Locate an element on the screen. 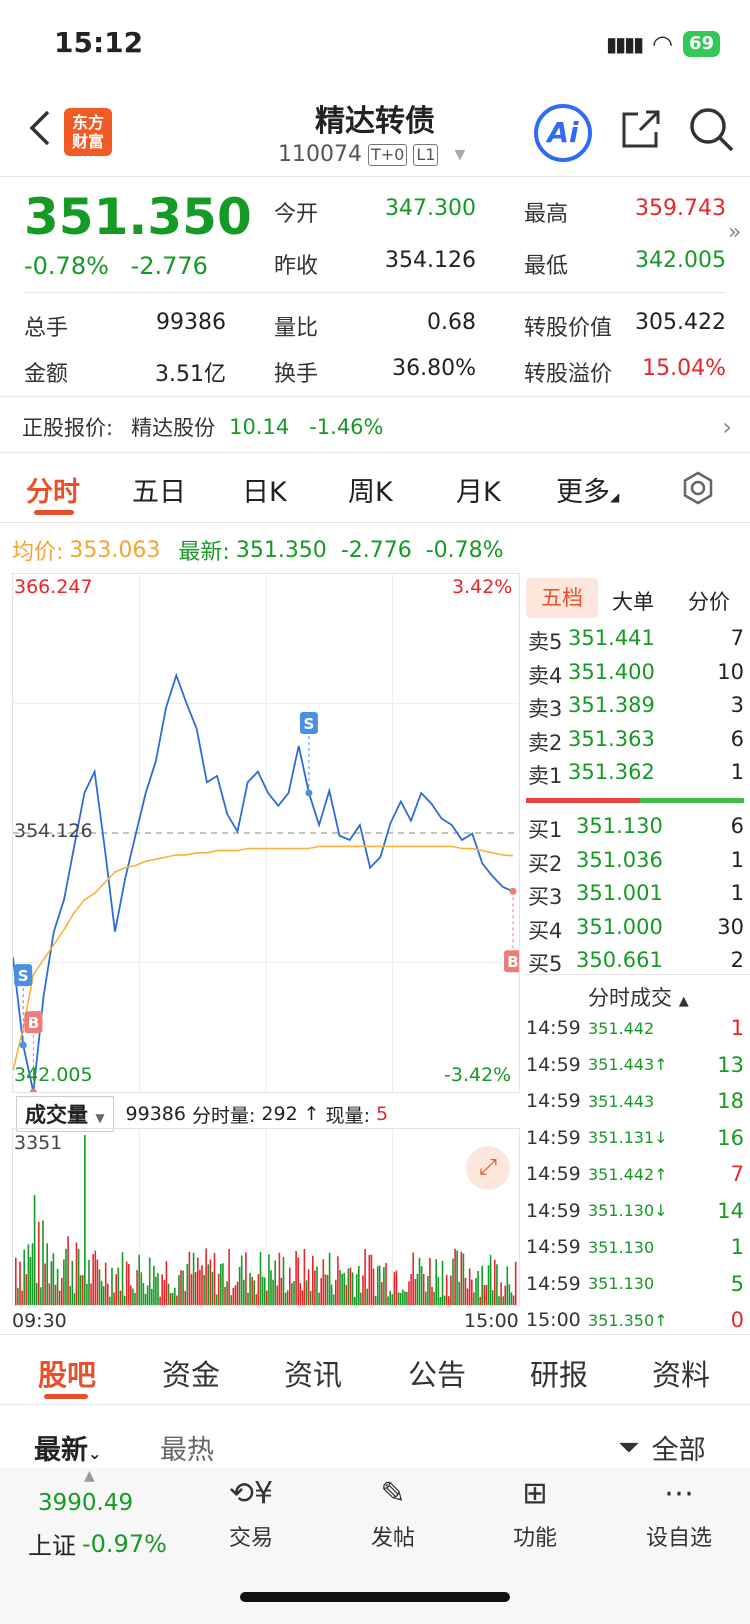 This screenshot has width=750, height=1624. tab-more: 更多◢ is located at coordinates (588, 492).